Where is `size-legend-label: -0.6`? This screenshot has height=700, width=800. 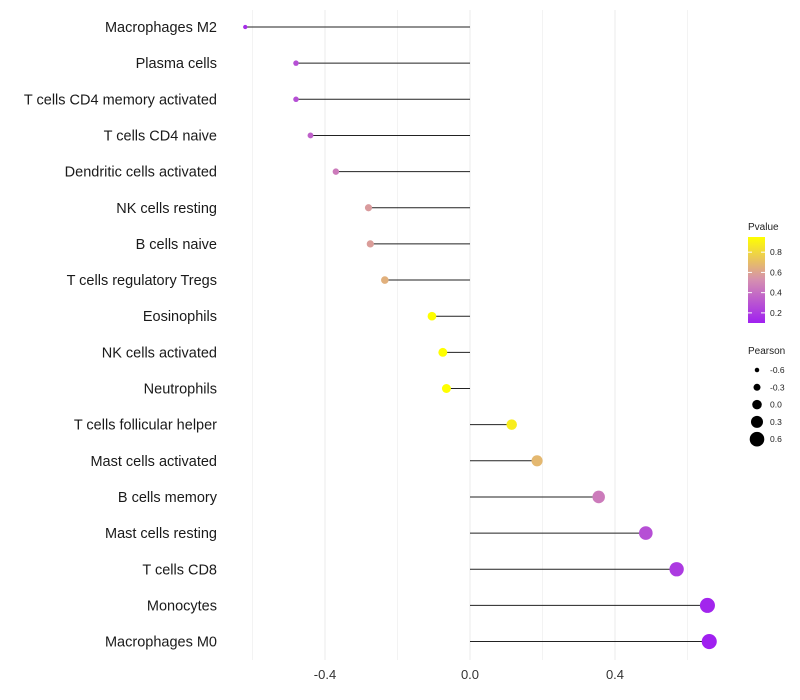 size-legend-label: -0.6 is located at coordinates (777, 370).